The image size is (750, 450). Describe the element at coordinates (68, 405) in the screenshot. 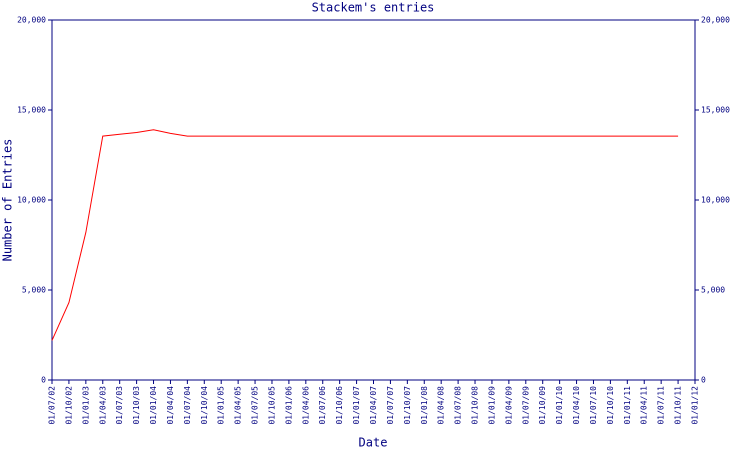

I see `x-tick-label: 01/10/02` at that location.